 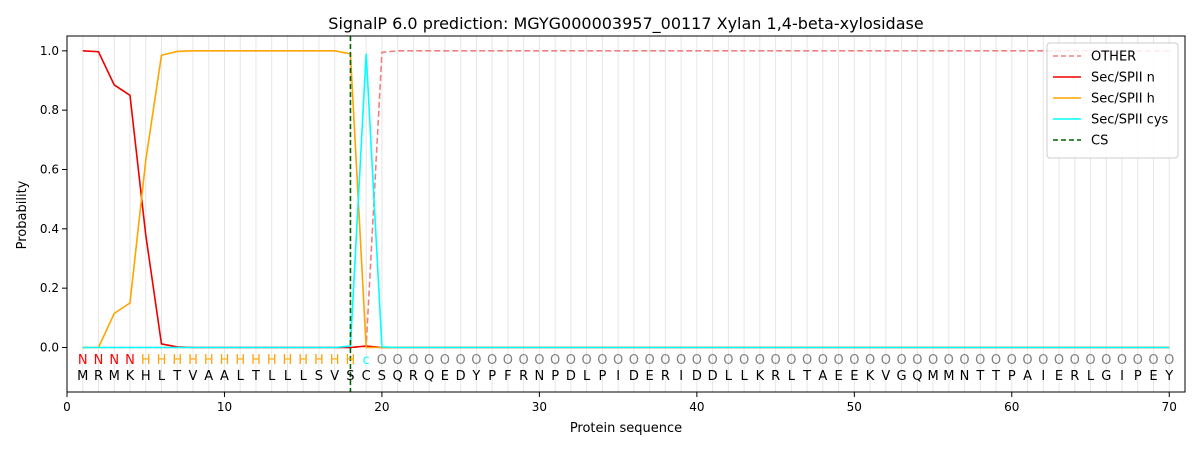 What do you see at coordinates (1123, 99) in the screenshot?
I see `legend-label: Sec/SPII h` at bounding box center [1123, 99].